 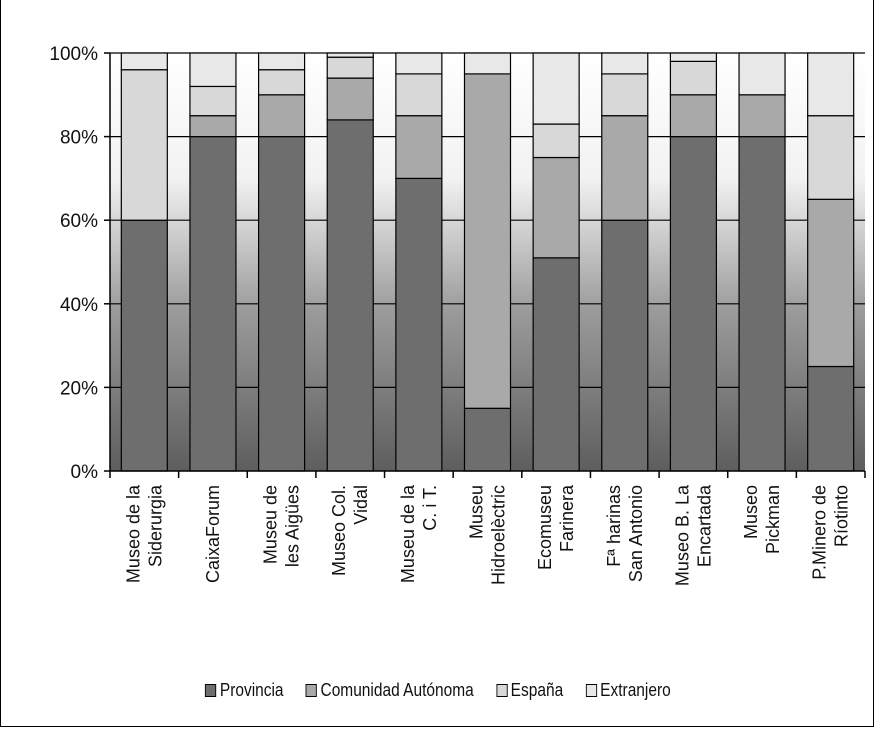 What do you see at coordinates (488, 535) in the screenshot?
I see `x-tick-label: Museu Hidroelèctric` at bounding box center [488, 535].